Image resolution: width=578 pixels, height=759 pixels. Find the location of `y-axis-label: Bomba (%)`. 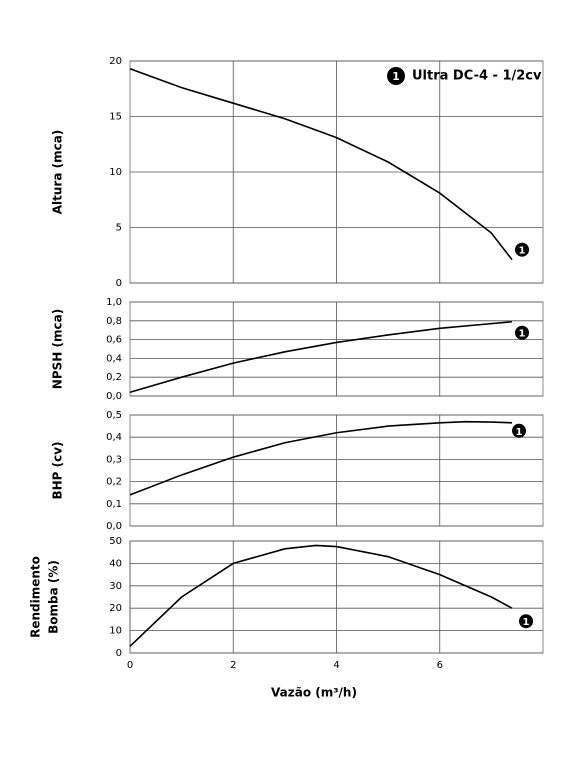

y-axis-label: Bomba (%) is located at coordinates (54, 597).